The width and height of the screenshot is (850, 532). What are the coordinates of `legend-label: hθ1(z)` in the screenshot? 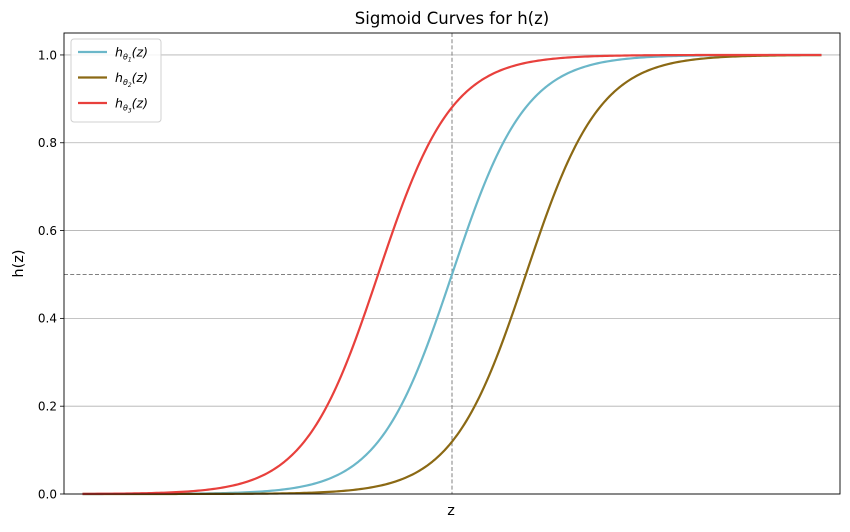 It's located at (131, 54).